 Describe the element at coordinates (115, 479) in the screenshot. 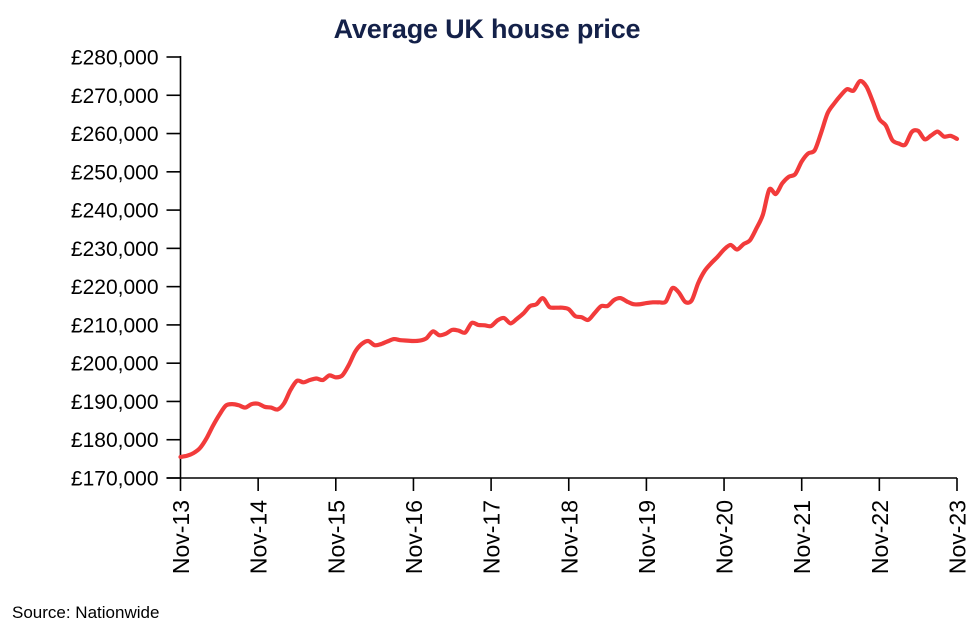

I see `y-axis-tick-label: £170,000` at that location.